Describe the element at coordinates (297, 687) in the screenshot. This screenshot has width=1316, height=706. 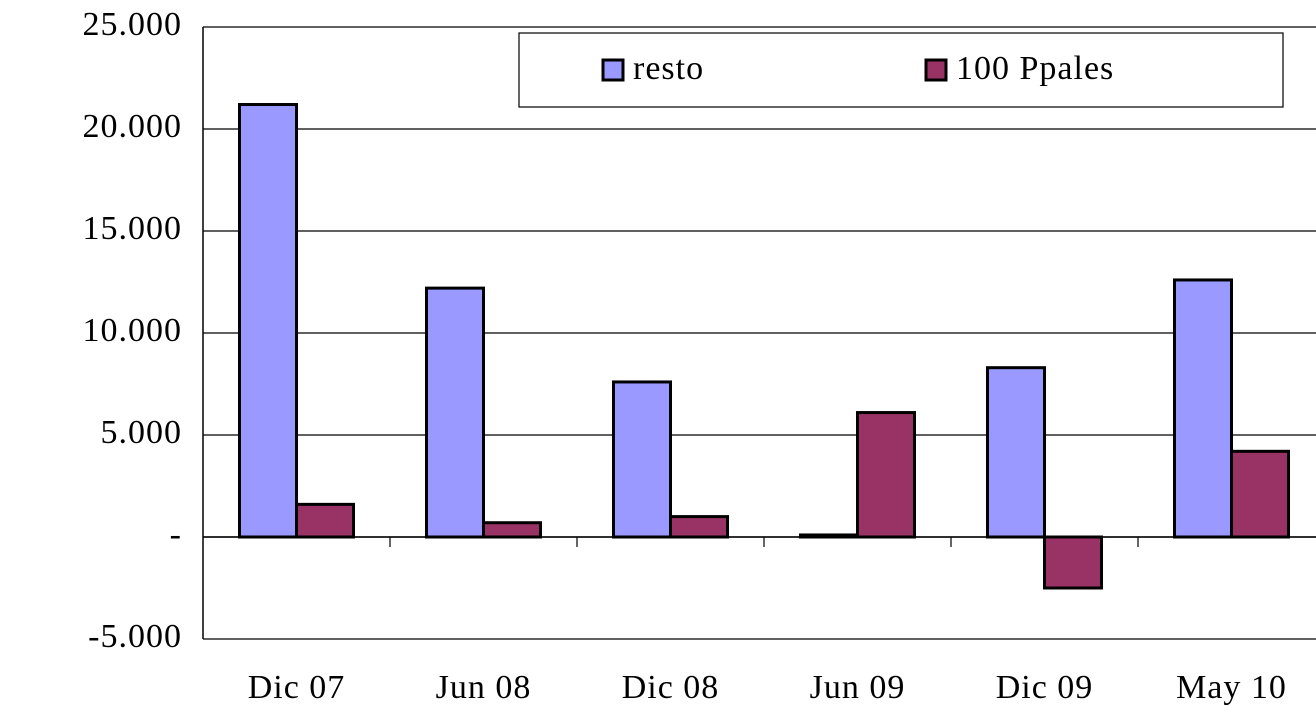
I see `x-tick-label: Dic 07` at that location.